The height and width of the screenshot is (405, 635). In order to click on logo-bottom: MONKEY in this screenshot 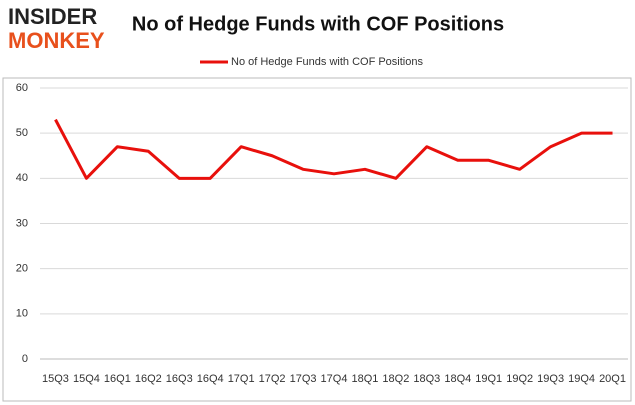, I will do `click(56, 40)`.